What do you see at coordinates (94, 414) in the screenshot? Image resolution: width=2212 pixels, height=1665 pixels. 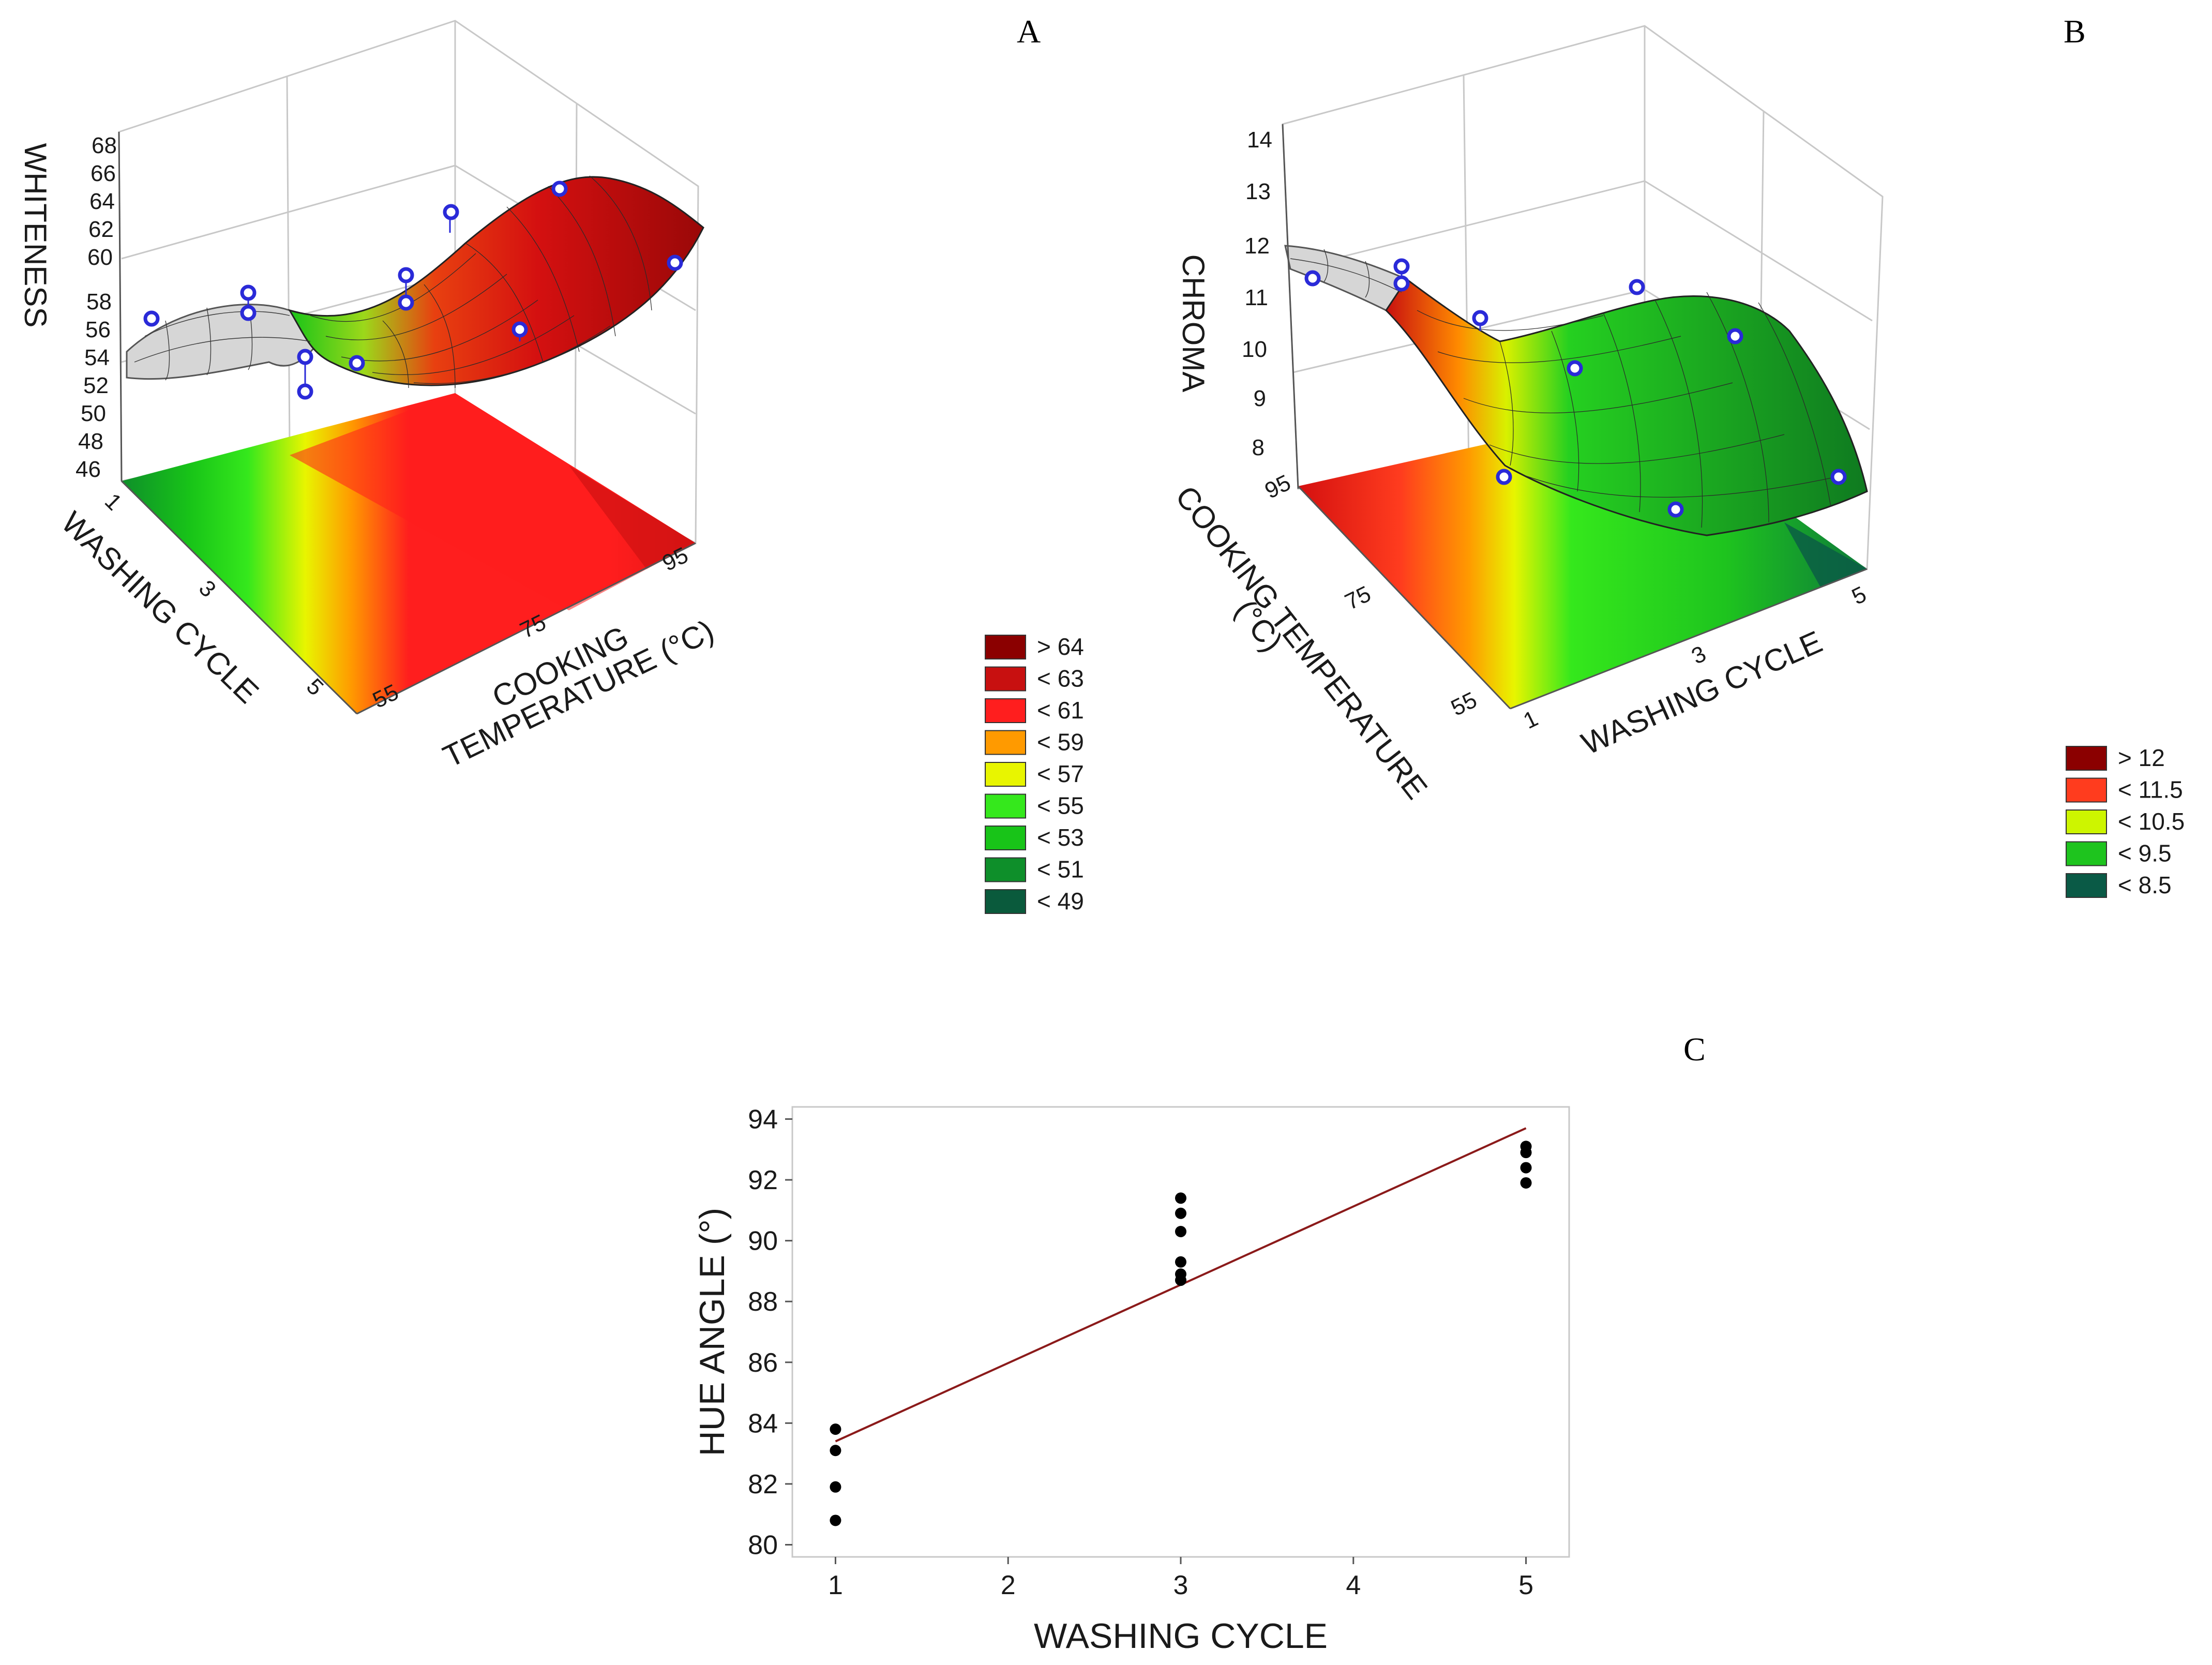 I see `svg-text: 50` at bounding box center [94, 414].